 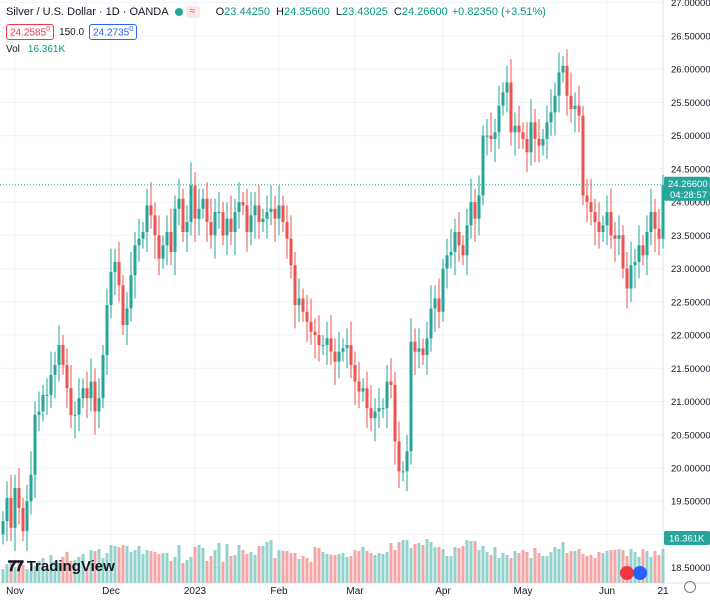 What do you see at coordinates (690, 468) in the screenshot?
I see `y-tick-label: 20.00000` at bounding box center [690, 468].